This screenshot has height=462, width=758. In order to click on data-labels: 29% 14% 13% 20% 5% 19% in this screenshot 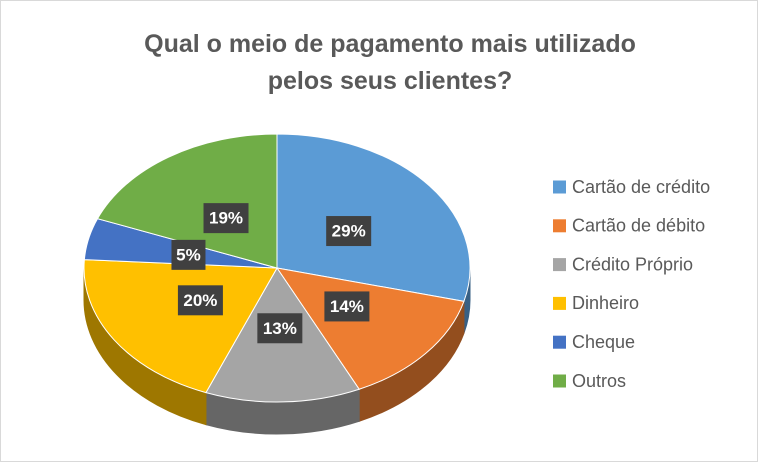, I will do `click(271, 273)`.